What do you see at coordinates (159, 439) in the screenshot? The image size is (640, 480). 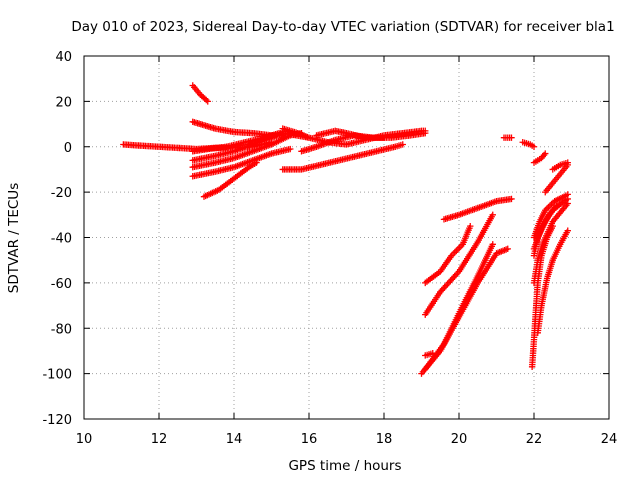 I see `x-tick-label: 12` at bounding box center [159, 439].